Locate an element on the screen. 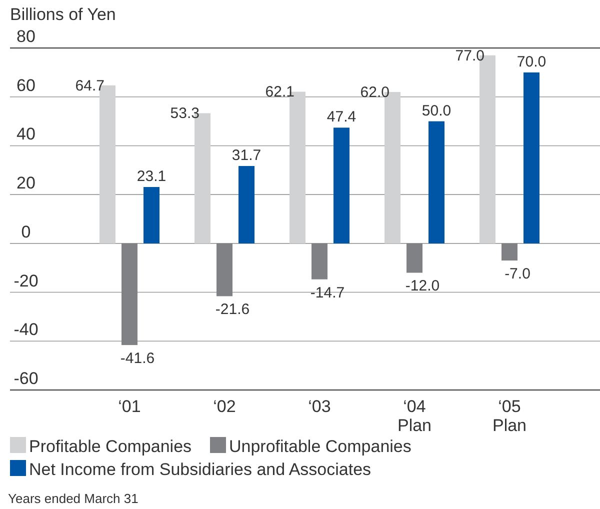  data-label: 62.1 is located at coordinates (279, 92).